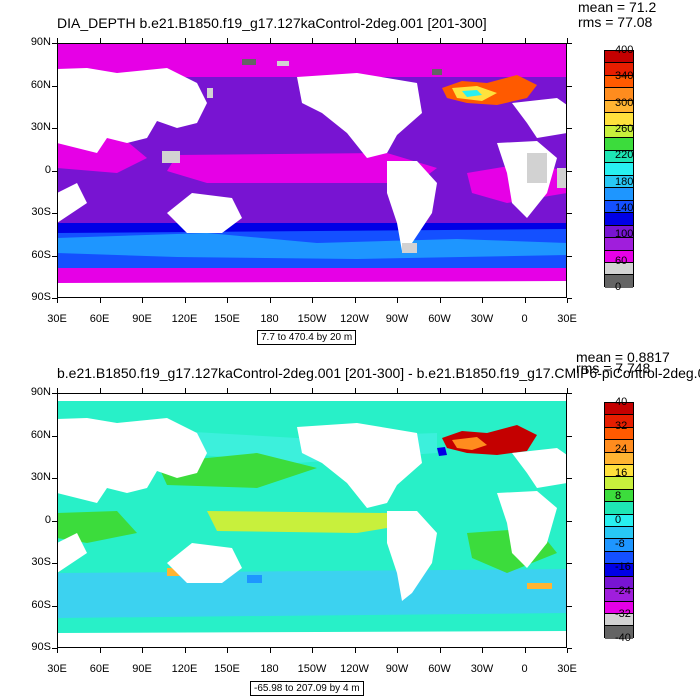 The height and width of the screenshot is (700, 700). Describe the element at coordinates (482, 669) in the screenshot. I see `bottom-xtick-label: 30W` at that location.